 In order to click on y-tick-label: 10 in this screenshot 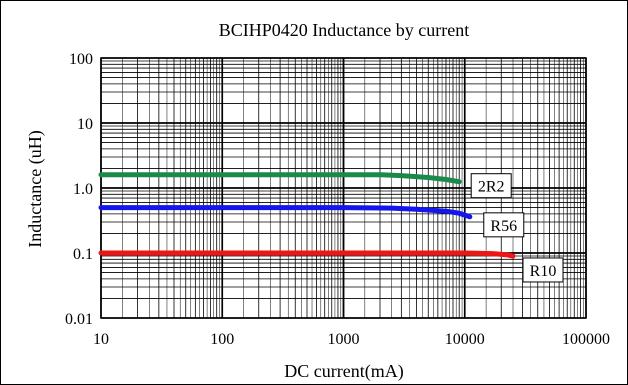, I will do `click(85, 124)`.